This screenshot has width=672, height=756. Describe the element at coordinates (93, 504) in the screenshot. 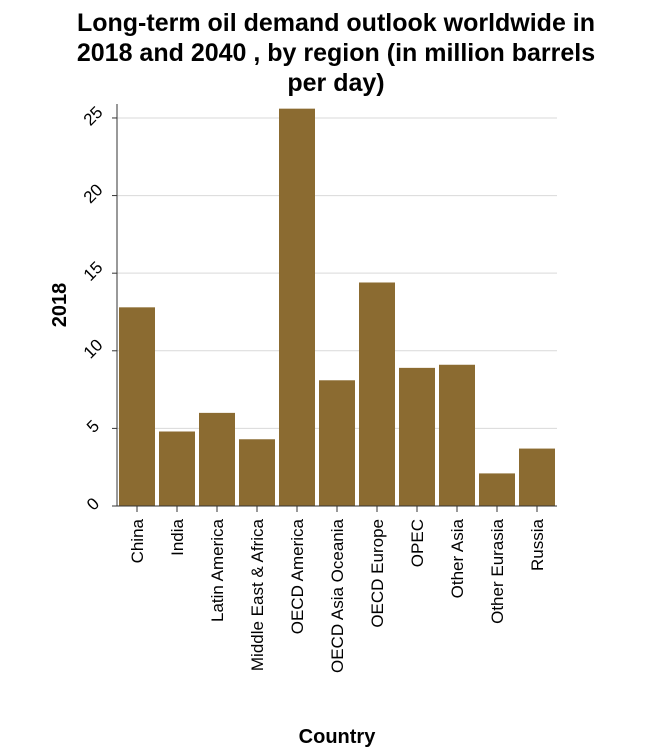

I see `y-tick-label: 0` at that location.